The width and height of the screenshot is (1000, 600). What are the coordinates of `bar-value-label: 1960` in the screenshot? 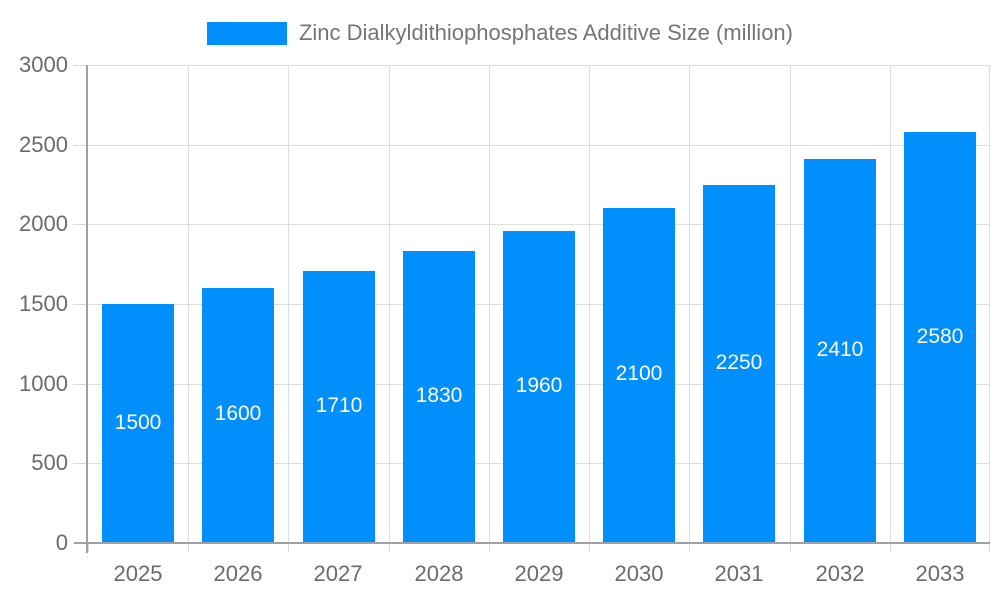 It's located at (539, 385).